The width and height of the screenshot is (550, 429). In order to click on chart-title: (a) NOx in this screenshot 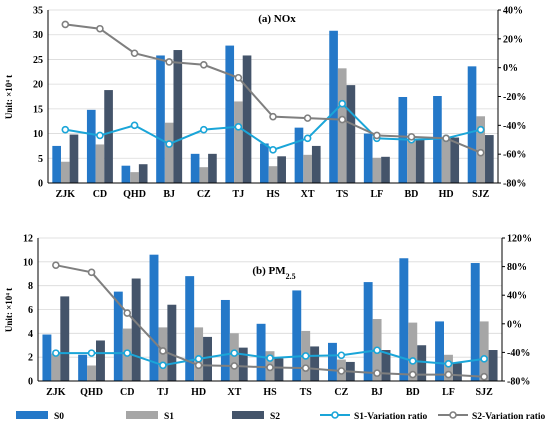, I will do `click(277, 19)`.